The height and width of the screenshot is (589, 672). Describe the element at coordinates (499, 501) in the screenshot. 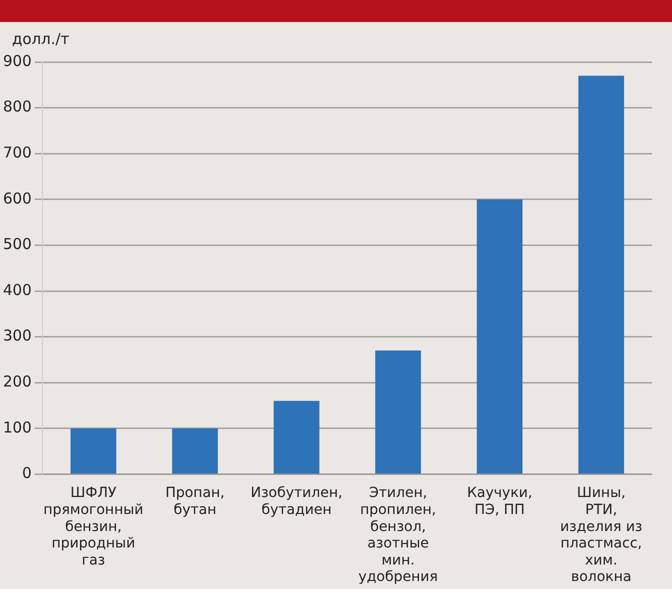

I see `x-tick-label: Каучуки, ПЭ, ПП` at that location.